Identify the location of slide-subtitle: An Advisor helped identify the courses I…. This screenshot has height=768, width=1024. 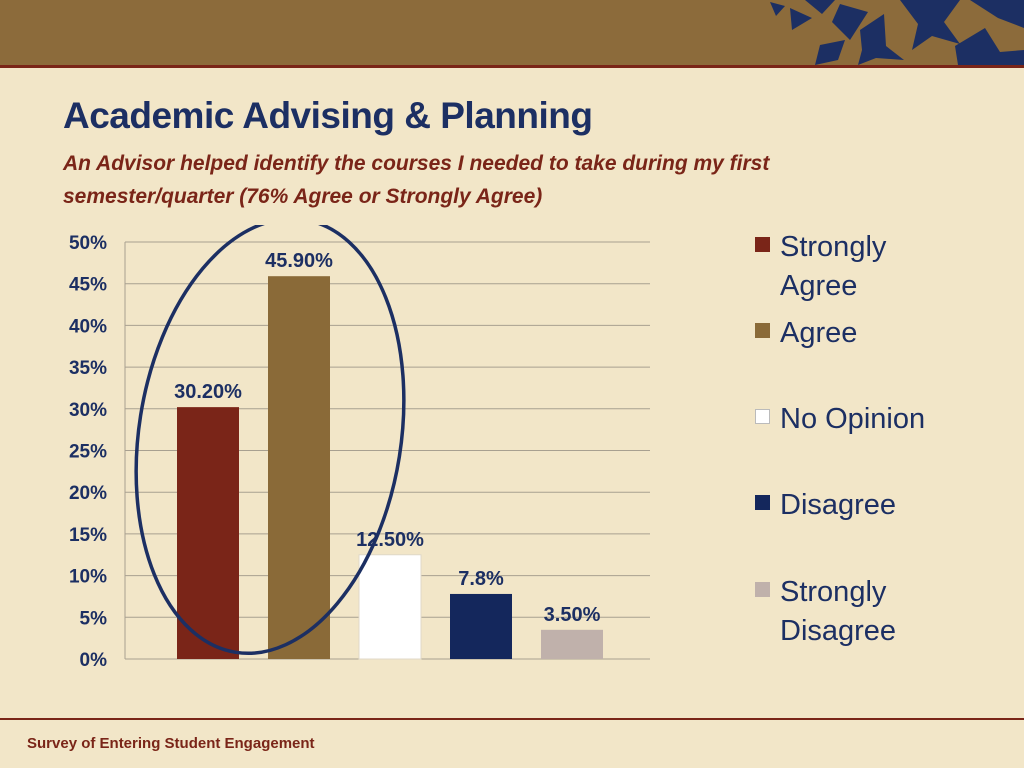
(416, 180).